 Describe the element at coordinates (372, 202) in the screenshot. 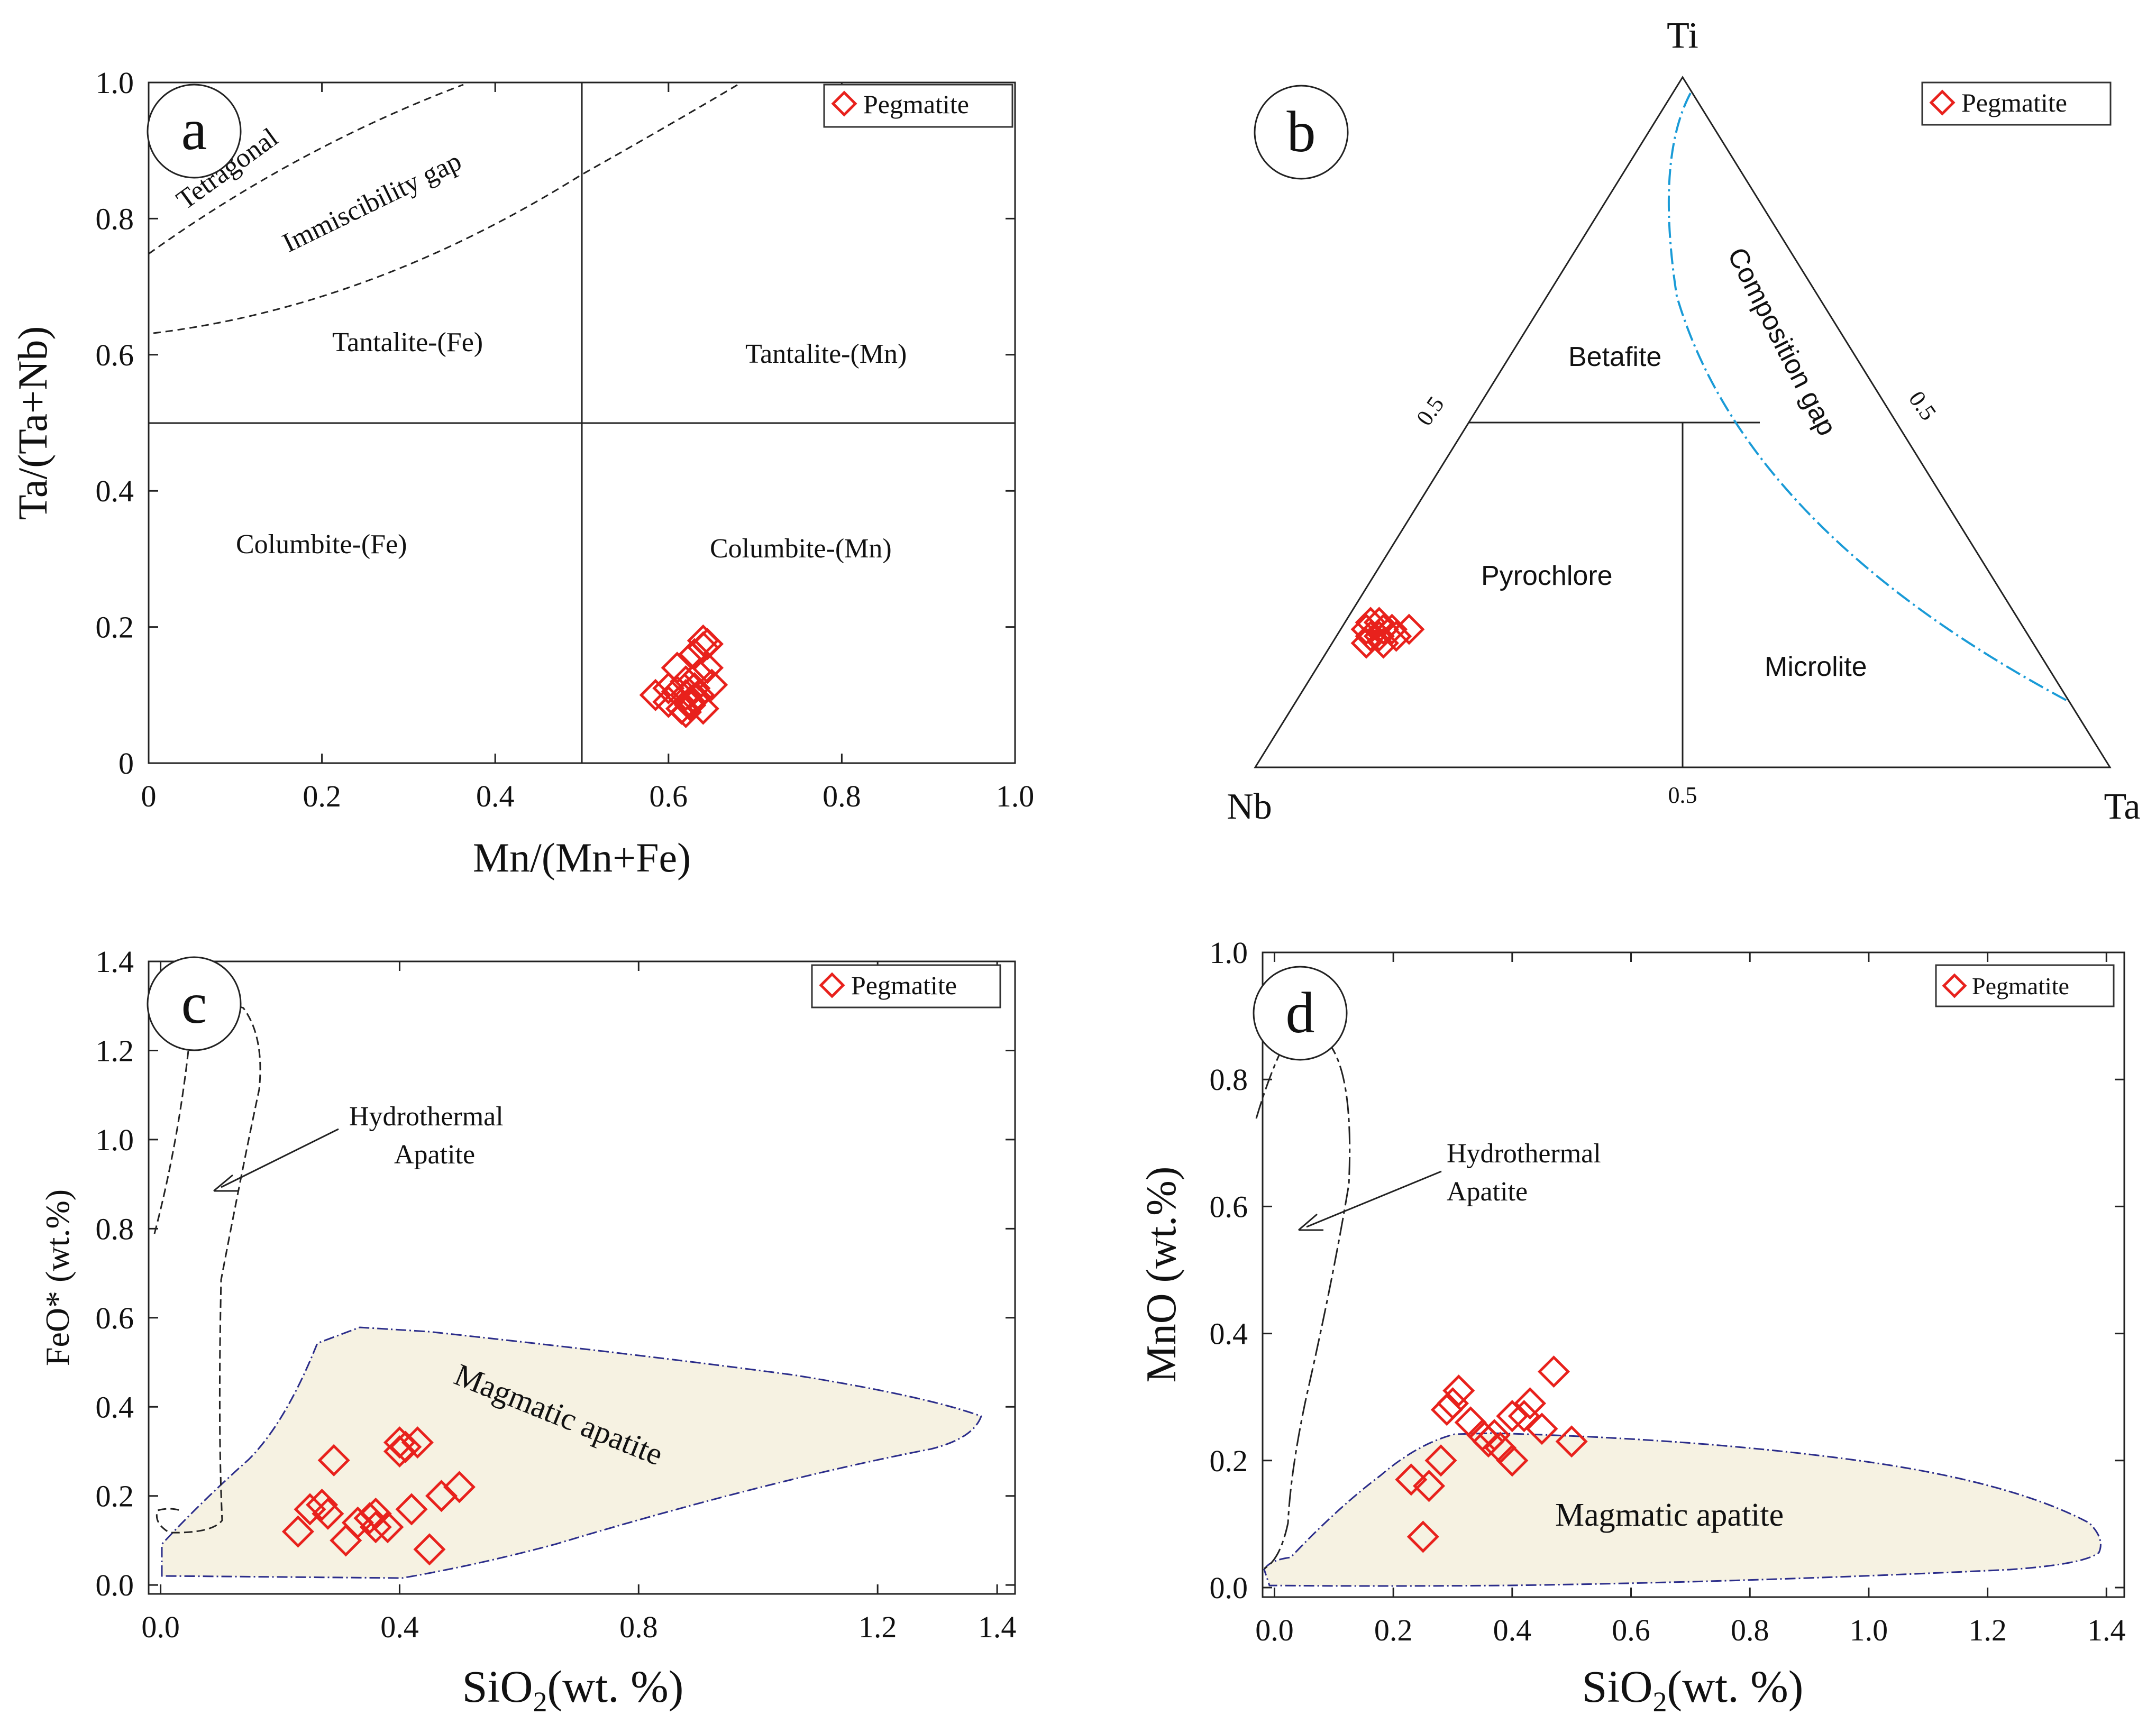

I see `label-immiscibility: Immiscibility gap` at that location.